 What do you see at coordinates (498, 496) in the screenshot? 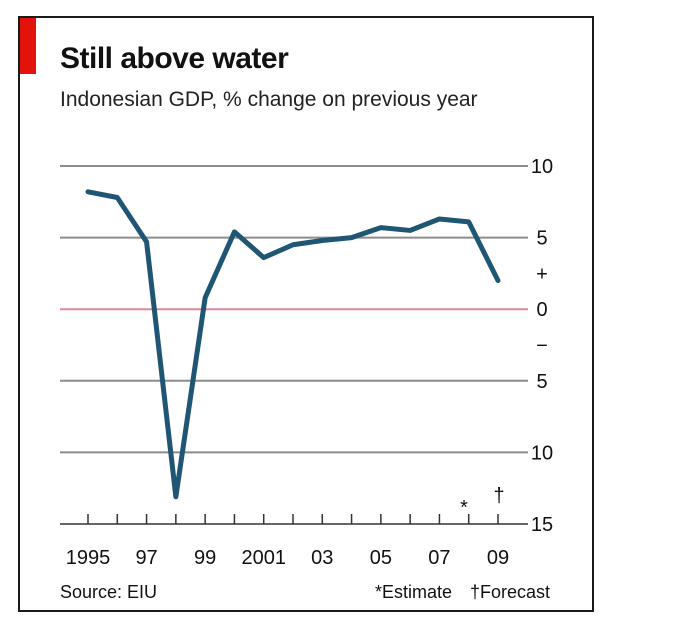
I see `forecast-mark: †` at bounding box center [498, 496].